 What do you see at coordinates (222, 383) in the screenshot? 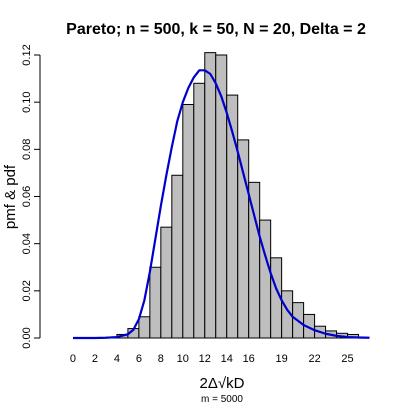
I see `x-axis-label: 2Δ√kD` at bounding box center [222, 383].